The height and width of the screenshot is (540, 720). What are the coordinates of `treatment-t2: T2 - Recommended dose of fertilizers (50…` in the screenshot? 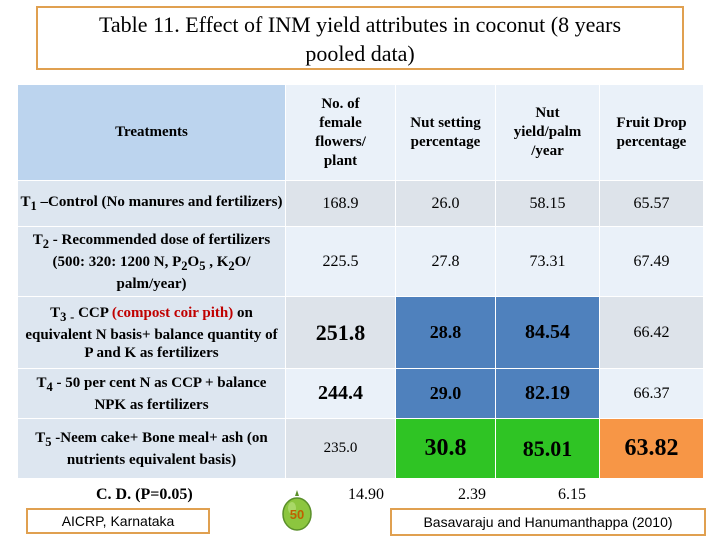 It's located at (151, 261).